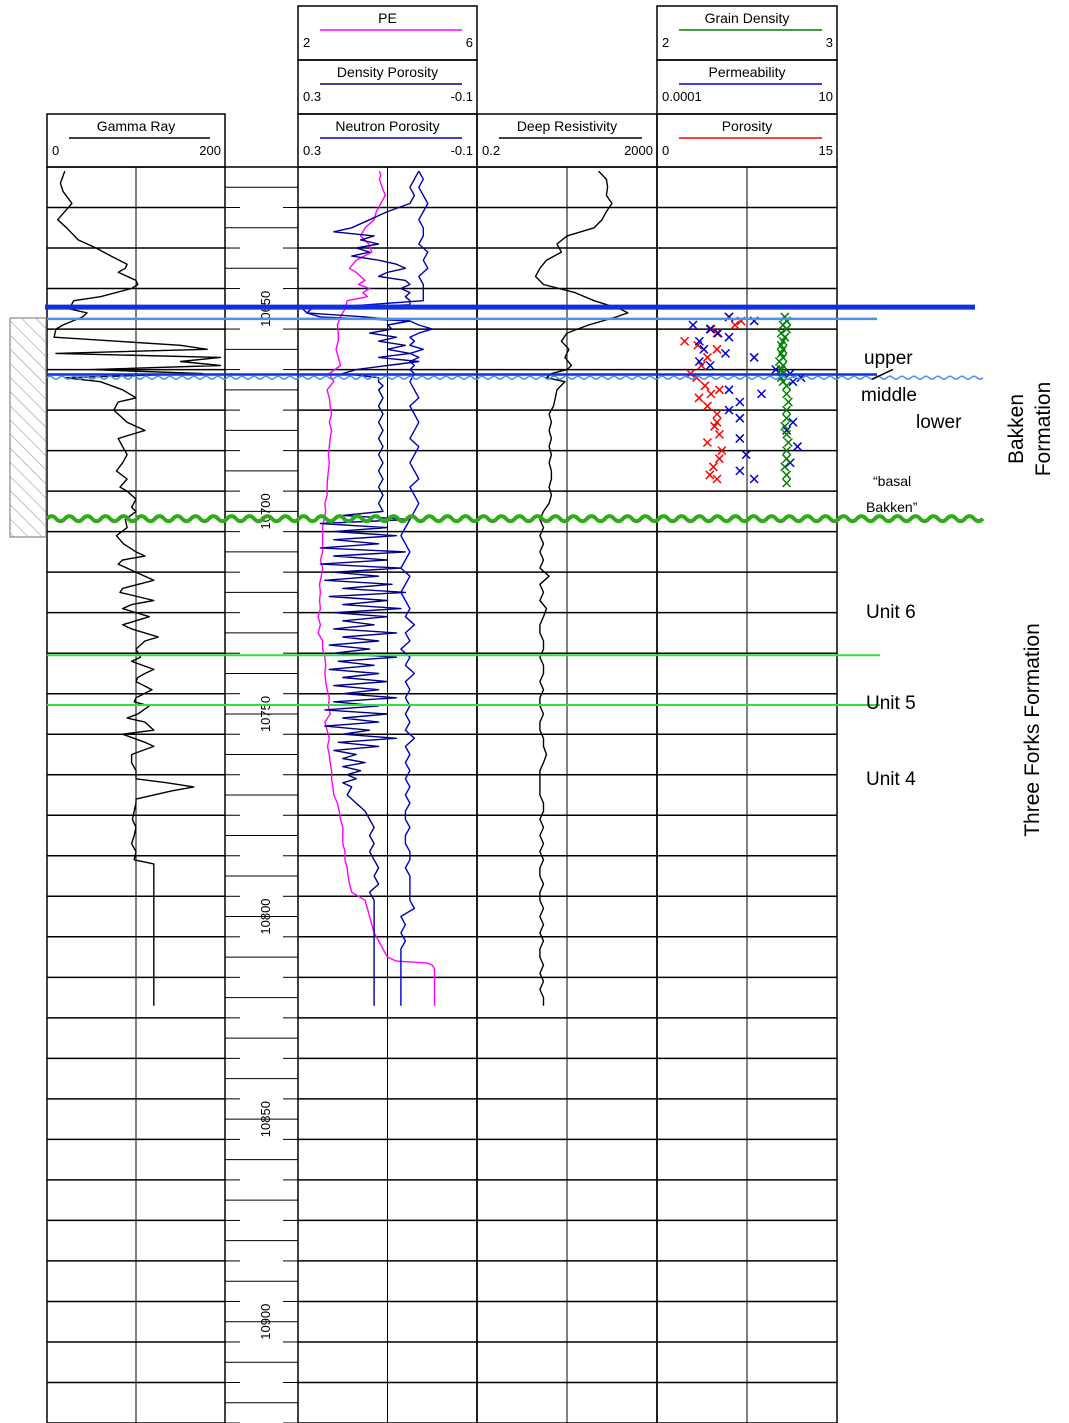 The image size is (1069, 1423). Describe the element at coordinates (1016, 429) in the screenshot. I see `formation-label-bakken: Bakken` at that location.